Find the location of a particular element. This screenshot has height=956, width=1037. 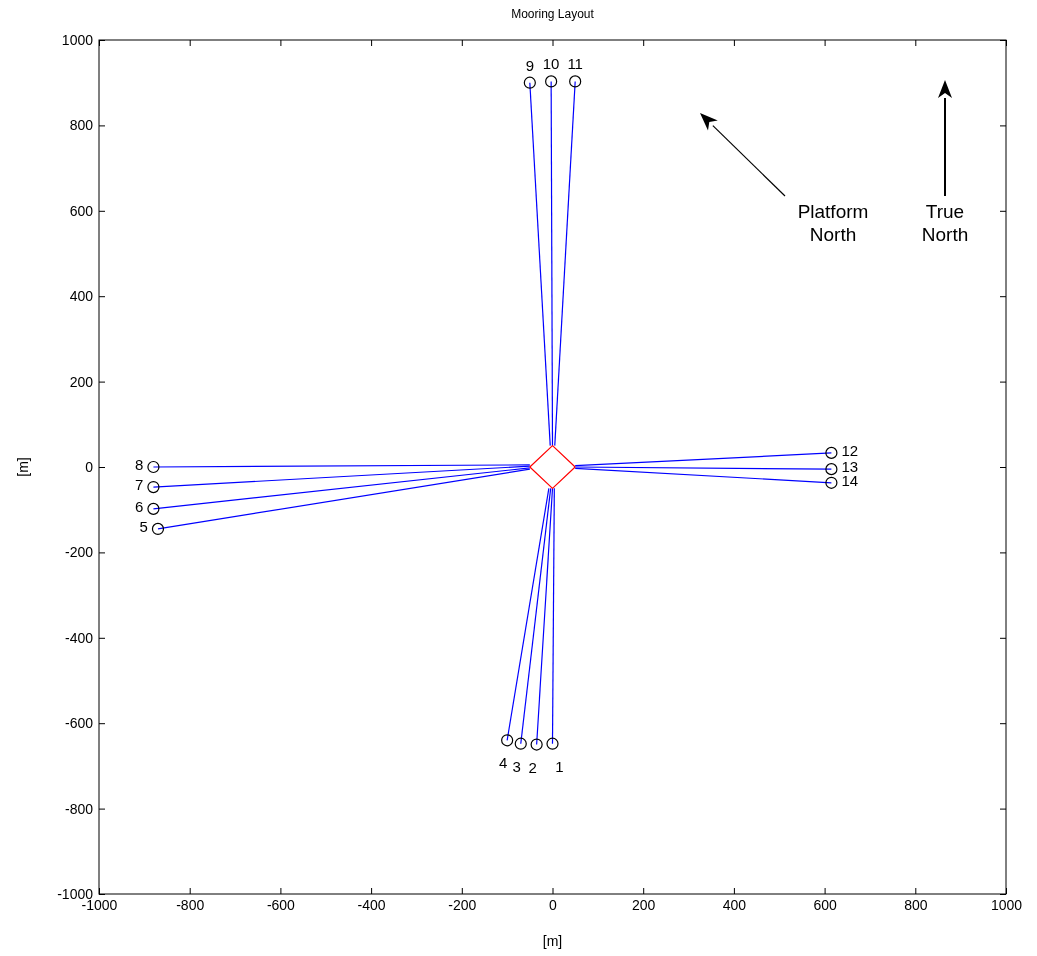

annotation: 1 is located at coordinates (559, 766).